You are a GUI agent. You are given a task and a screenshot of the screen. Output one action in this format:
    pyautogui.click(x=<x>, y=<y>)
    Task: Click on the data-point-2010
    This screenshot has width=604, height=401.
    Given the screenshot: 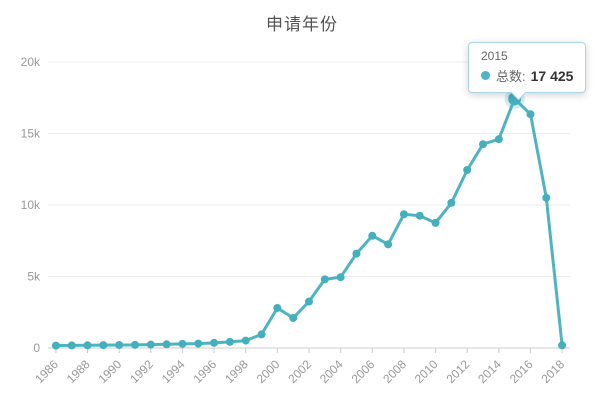 What is the action you would take?
    pyautogui.click(x=435, y=222)
    